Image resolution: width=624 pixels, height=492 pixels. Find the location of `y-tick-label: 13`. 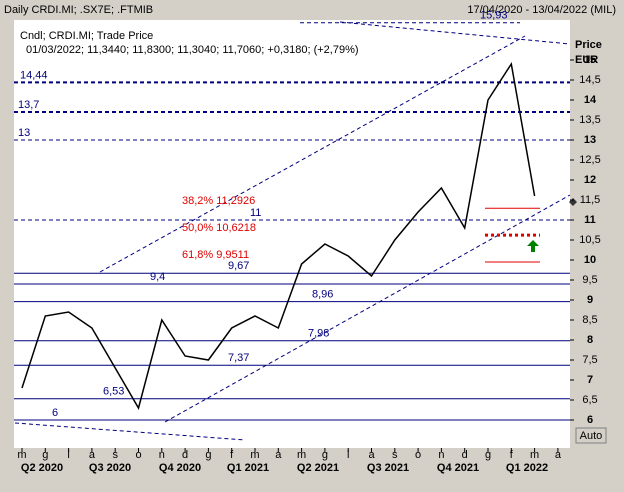

y-tick-label: 13 is located at coordinates (590, 140).